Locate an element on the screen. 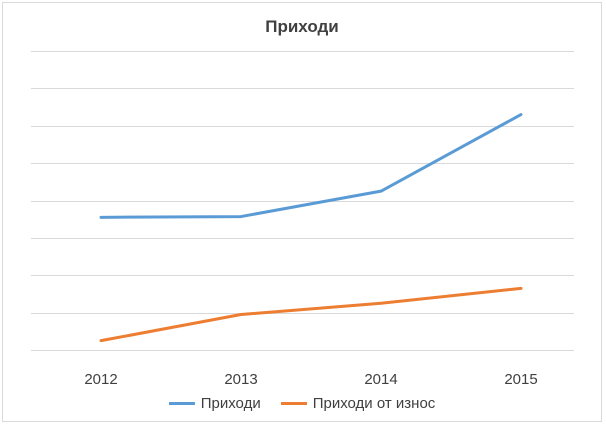 Image resolution: width=606 pixels, height=428 pixels. x-tick-label: 2013 is located at coordinates (240, 379).